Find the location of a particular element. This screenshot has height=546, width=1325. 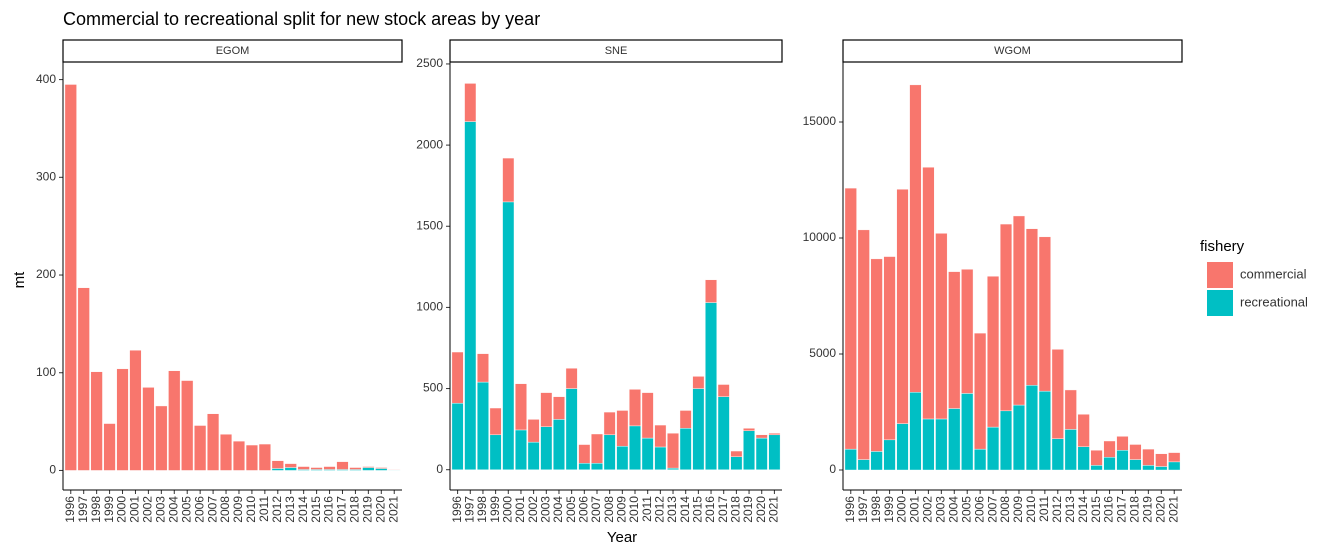

x-tick-label: 2004 is located at coordinates (173, 509).